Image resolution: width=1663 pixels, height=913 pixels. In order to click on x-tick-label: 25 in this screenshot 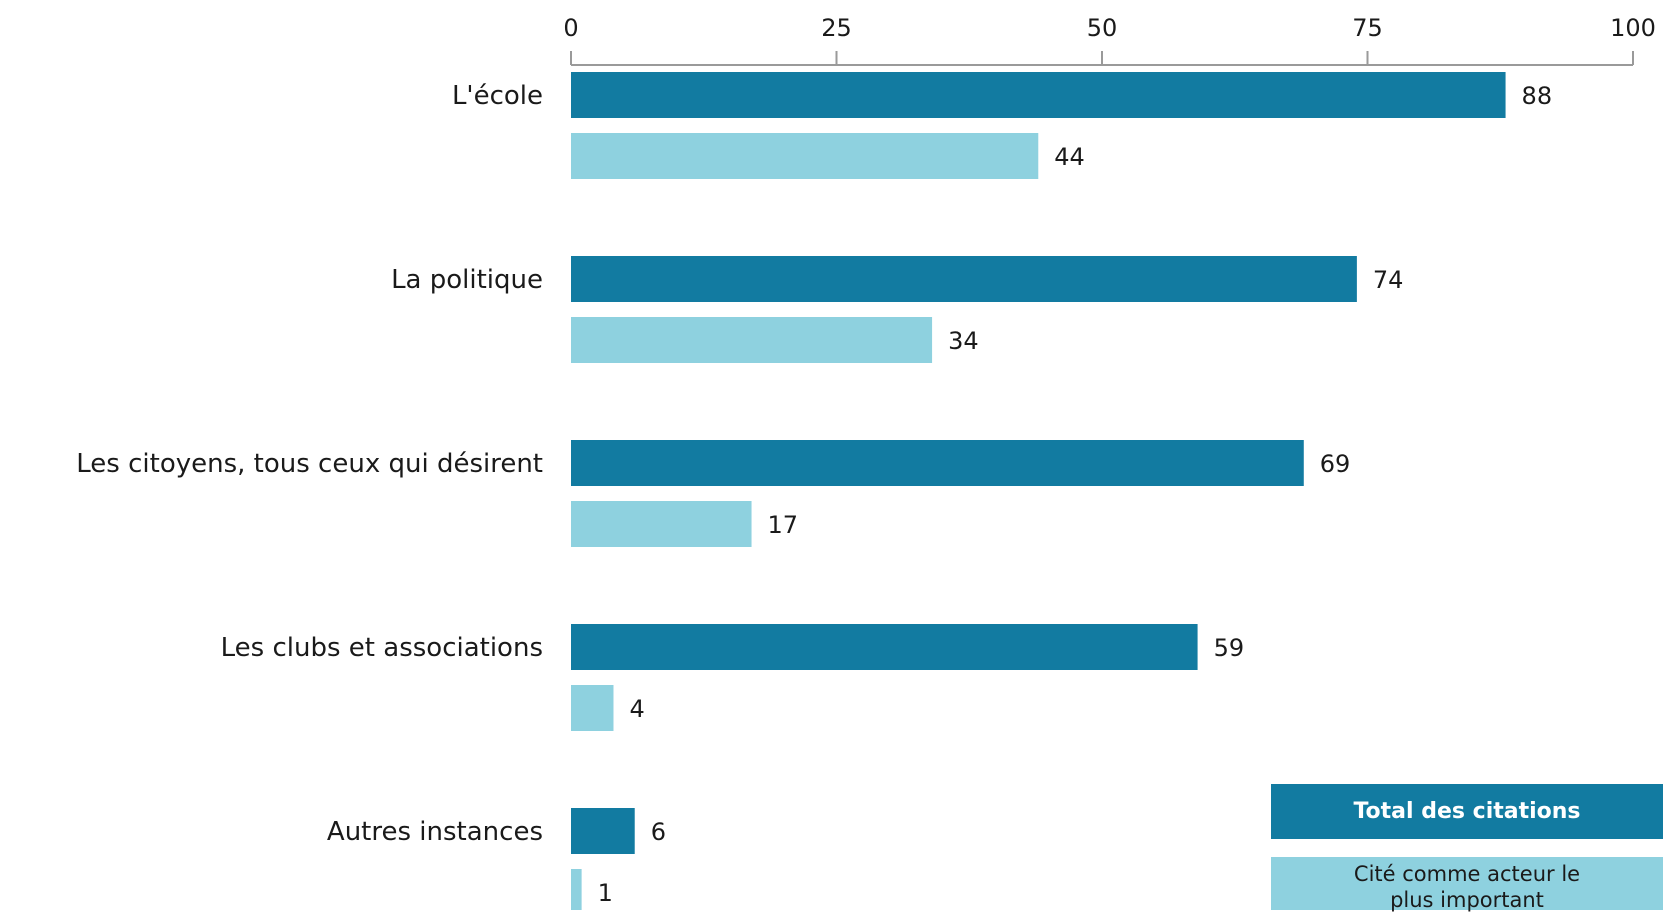, I will do `click(836, 28)`.